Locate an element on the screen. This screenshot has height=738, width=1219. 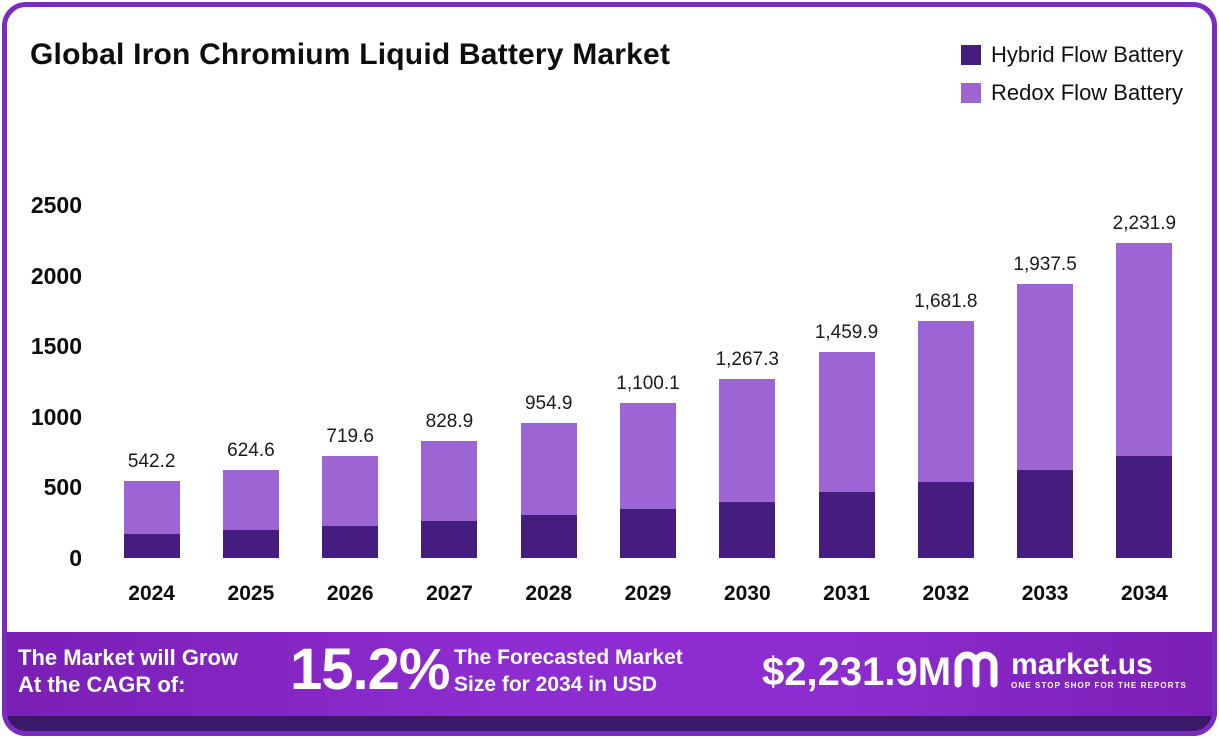
chart-legend: Hybrid Flow Battery Redox Flow Battery is located at coordinates (1072, 74).